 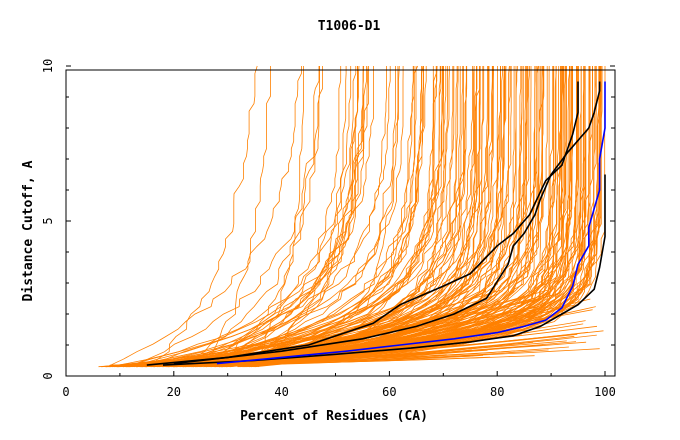 What do you see at coordinates (48, 66) in the screenshot?
I see `y-tick-label: 10` at bounding box center [48, 66].